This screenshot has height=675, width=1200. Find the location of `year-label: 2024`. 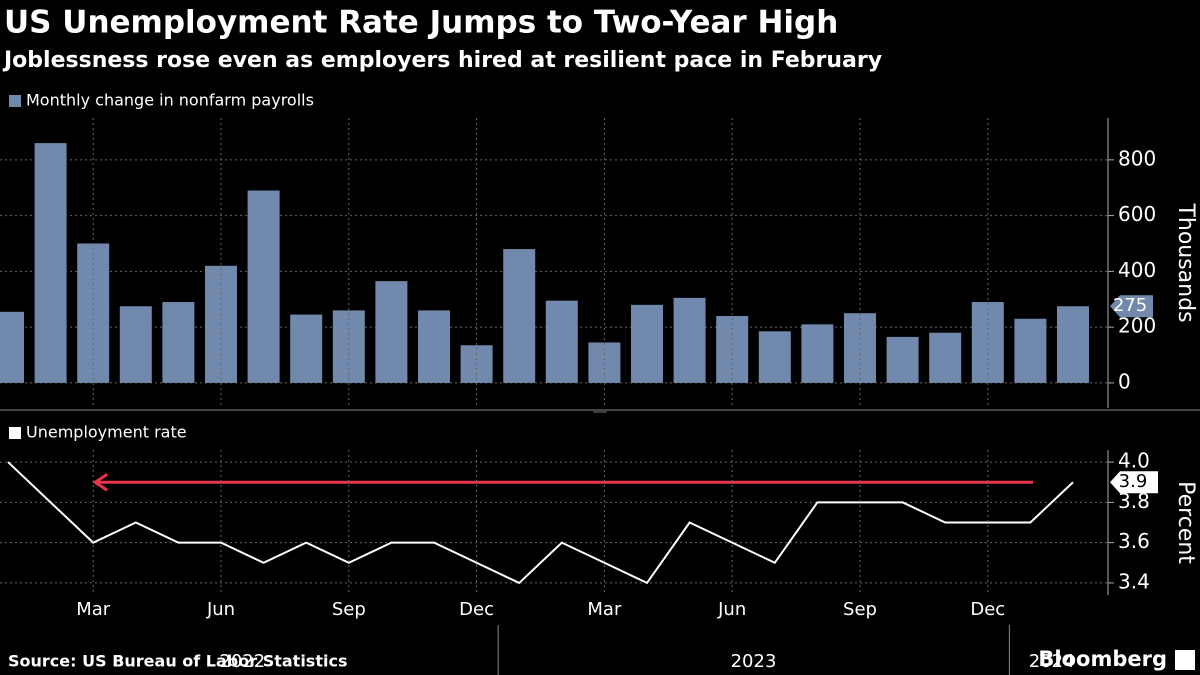

year-label: 2024 is located at coordinates (1052, 661).